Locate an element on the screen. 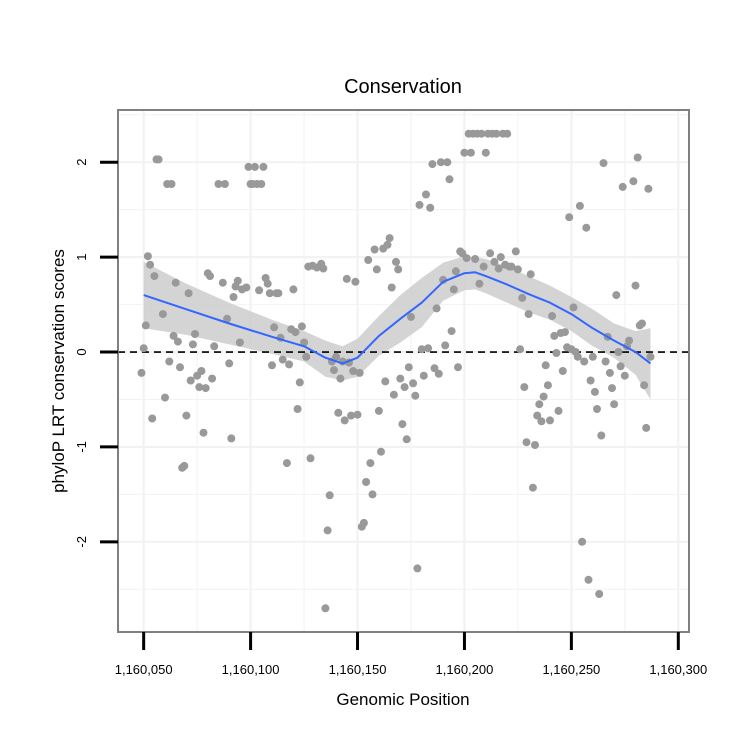 The width and height of the screenshot is (750, 750). y-tick-label: 1 is located at coordinates (81, 256).